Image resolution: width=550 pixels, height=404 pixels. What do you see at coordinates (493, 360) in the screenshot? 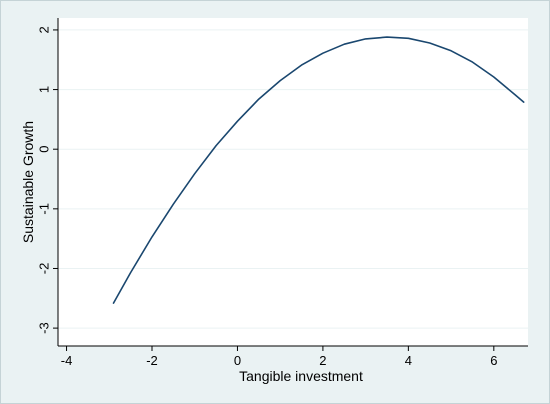
I see `x-tick-label: 6` at bounding box center [493, 360].